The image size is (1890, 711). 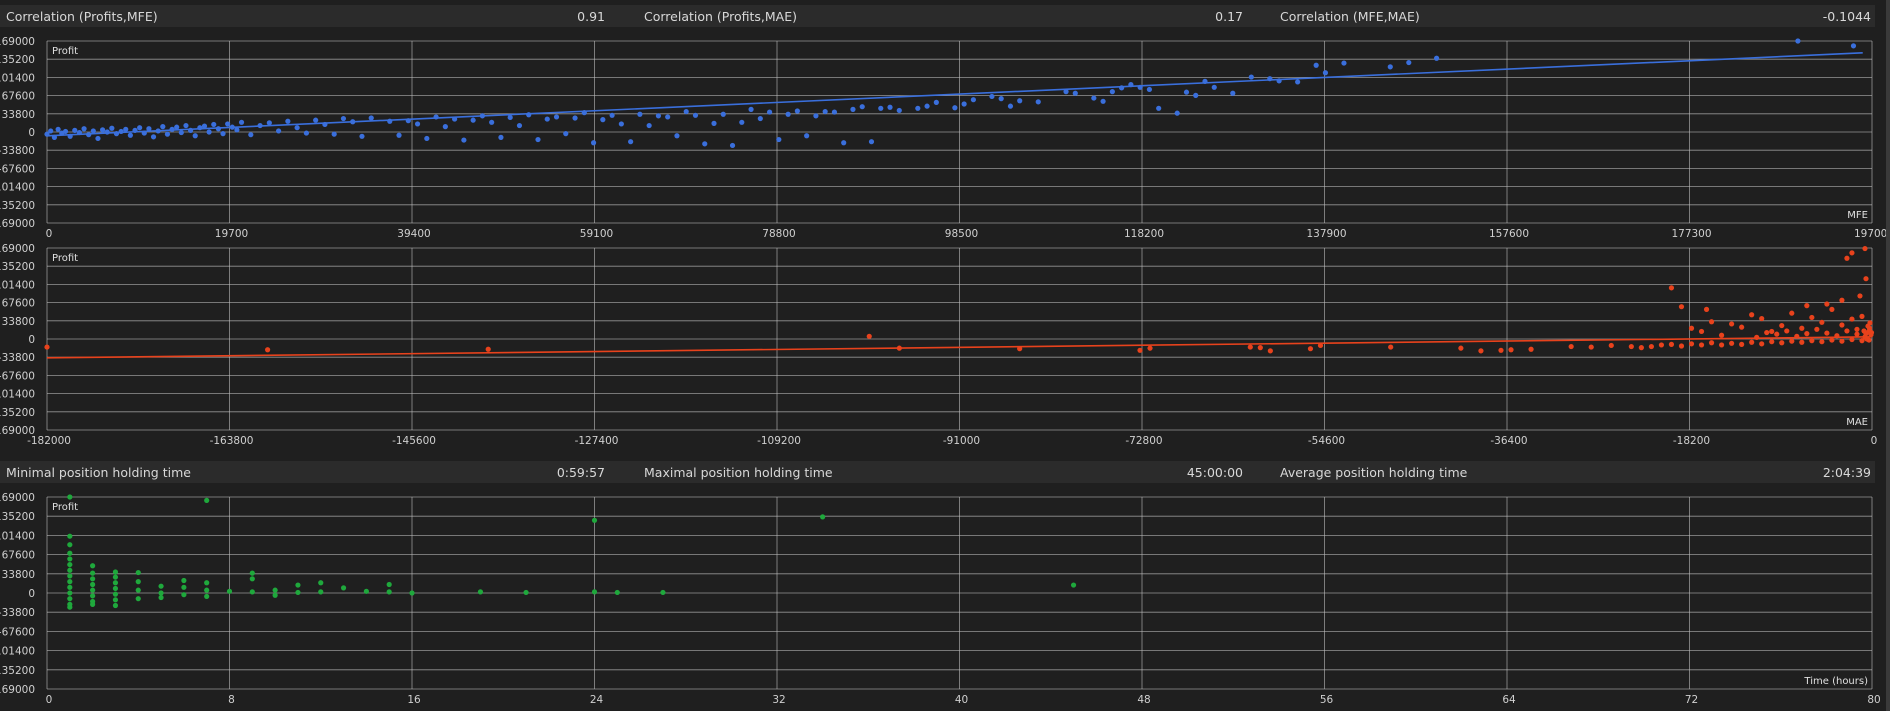 What do you see at coordinates (580, 472) in the screenshot?
I see `stat-value-min-holding: 0:59:57` at bounding box center [580, 472].